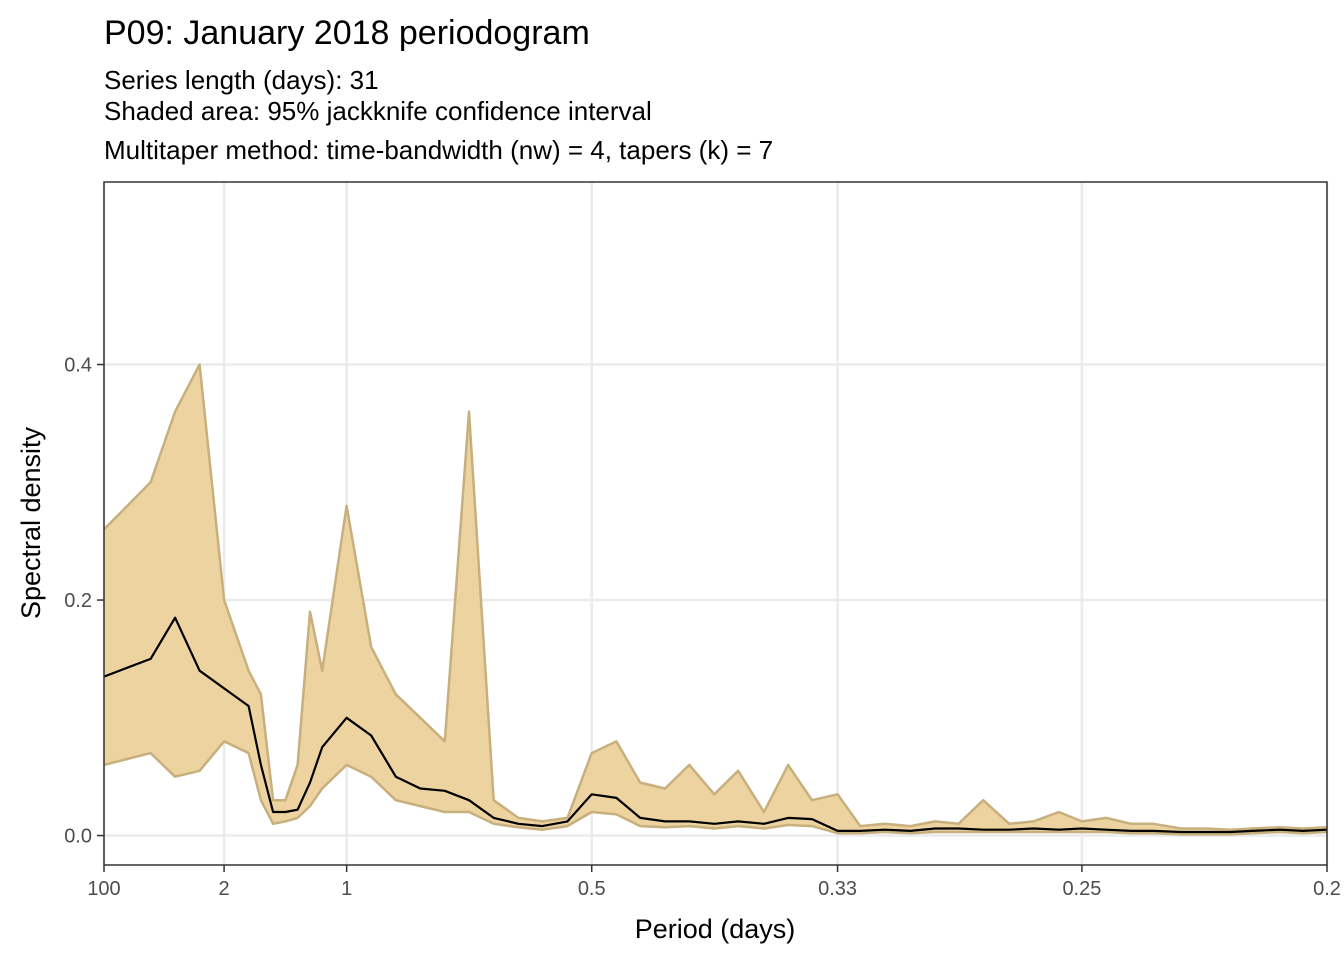 Image resolution: width=1344 pixels, height=965 pixels. I want to click on subtitle-line-1: Series length (days): 31, so click(241, 80).